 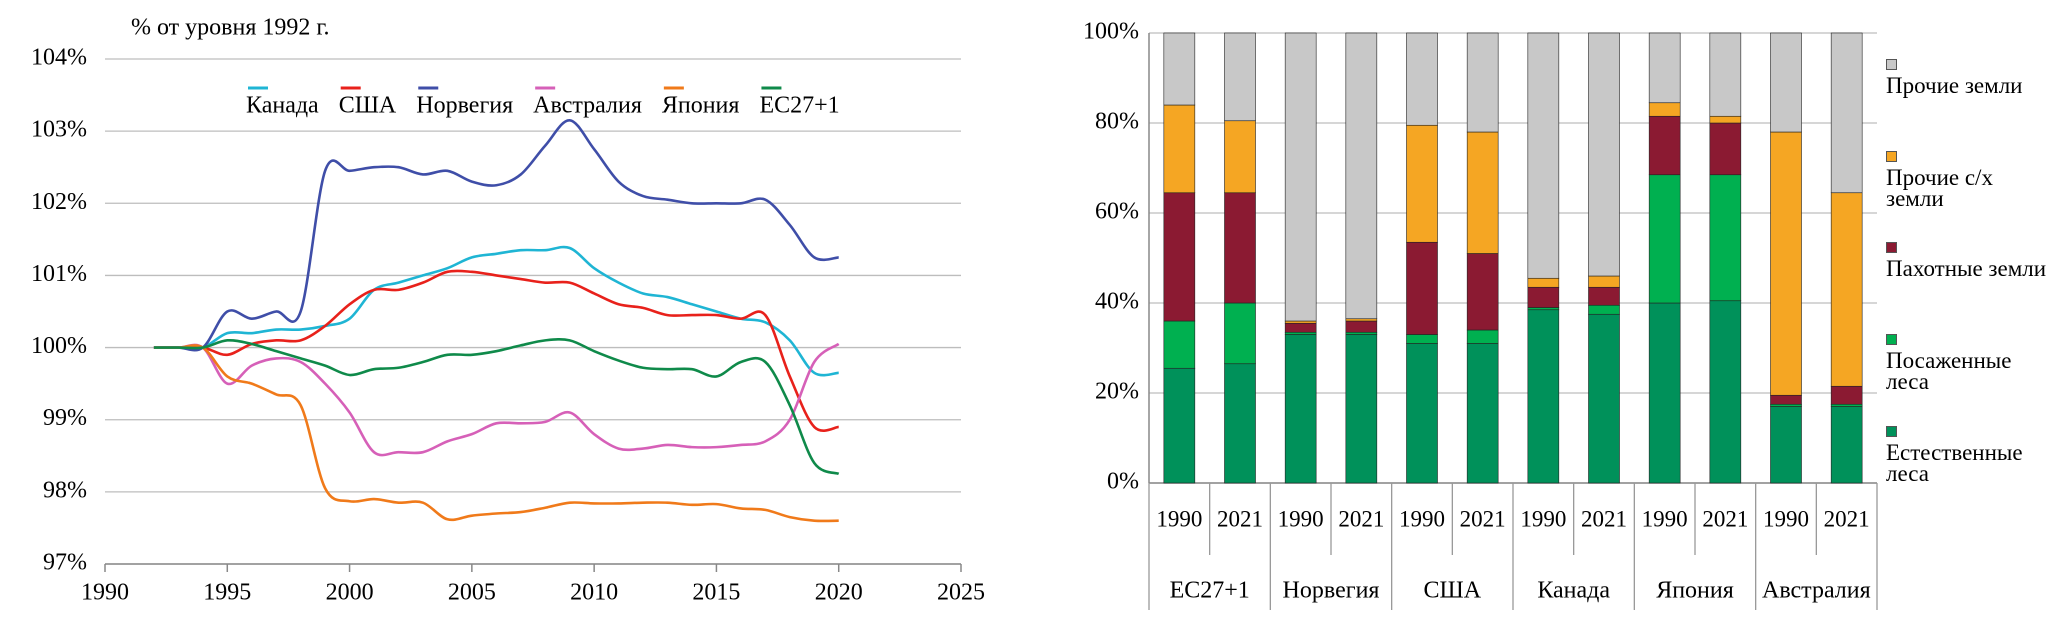 What do you see at coordinates (1949, 371) in the screenshot?
I see `legend-label: Посаженные леса` at bounding box center [1949, 371].